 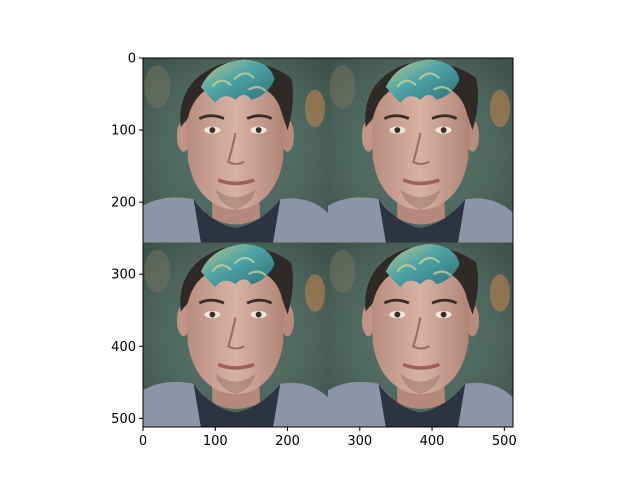 I want to click on x-axis: 0 100 200 300 400 500, so click(x=328, y=438).